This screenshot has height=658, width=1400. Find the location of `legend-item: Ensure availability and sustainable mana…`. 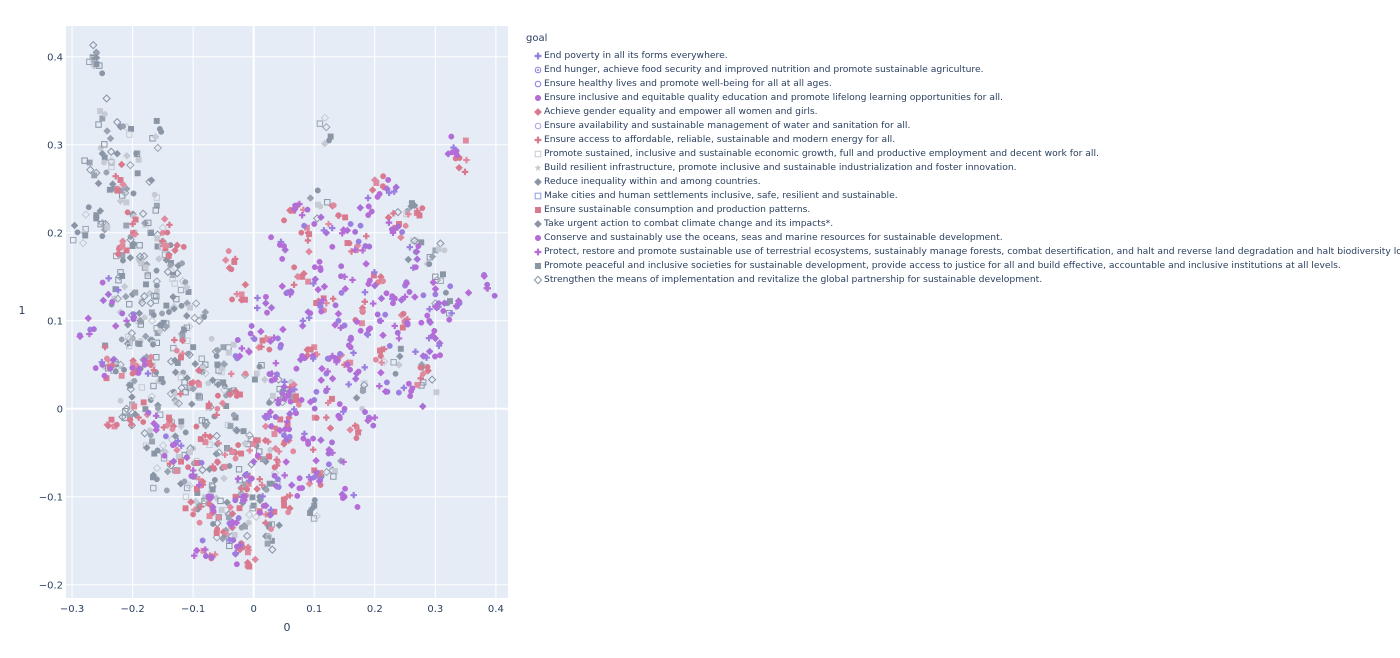

legend-item: Ensure availability and sustainable mana… is located at coordinates (959, 126).